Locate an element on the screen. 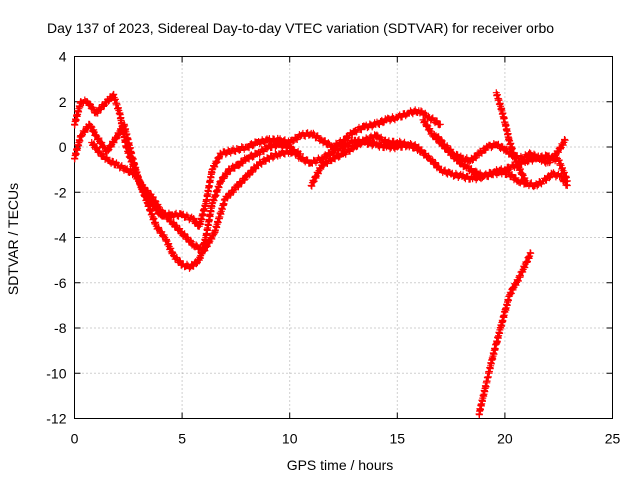 This screenshot has width=640, height=480. y-tick-label: 4 is located at coordinates (63, 57).